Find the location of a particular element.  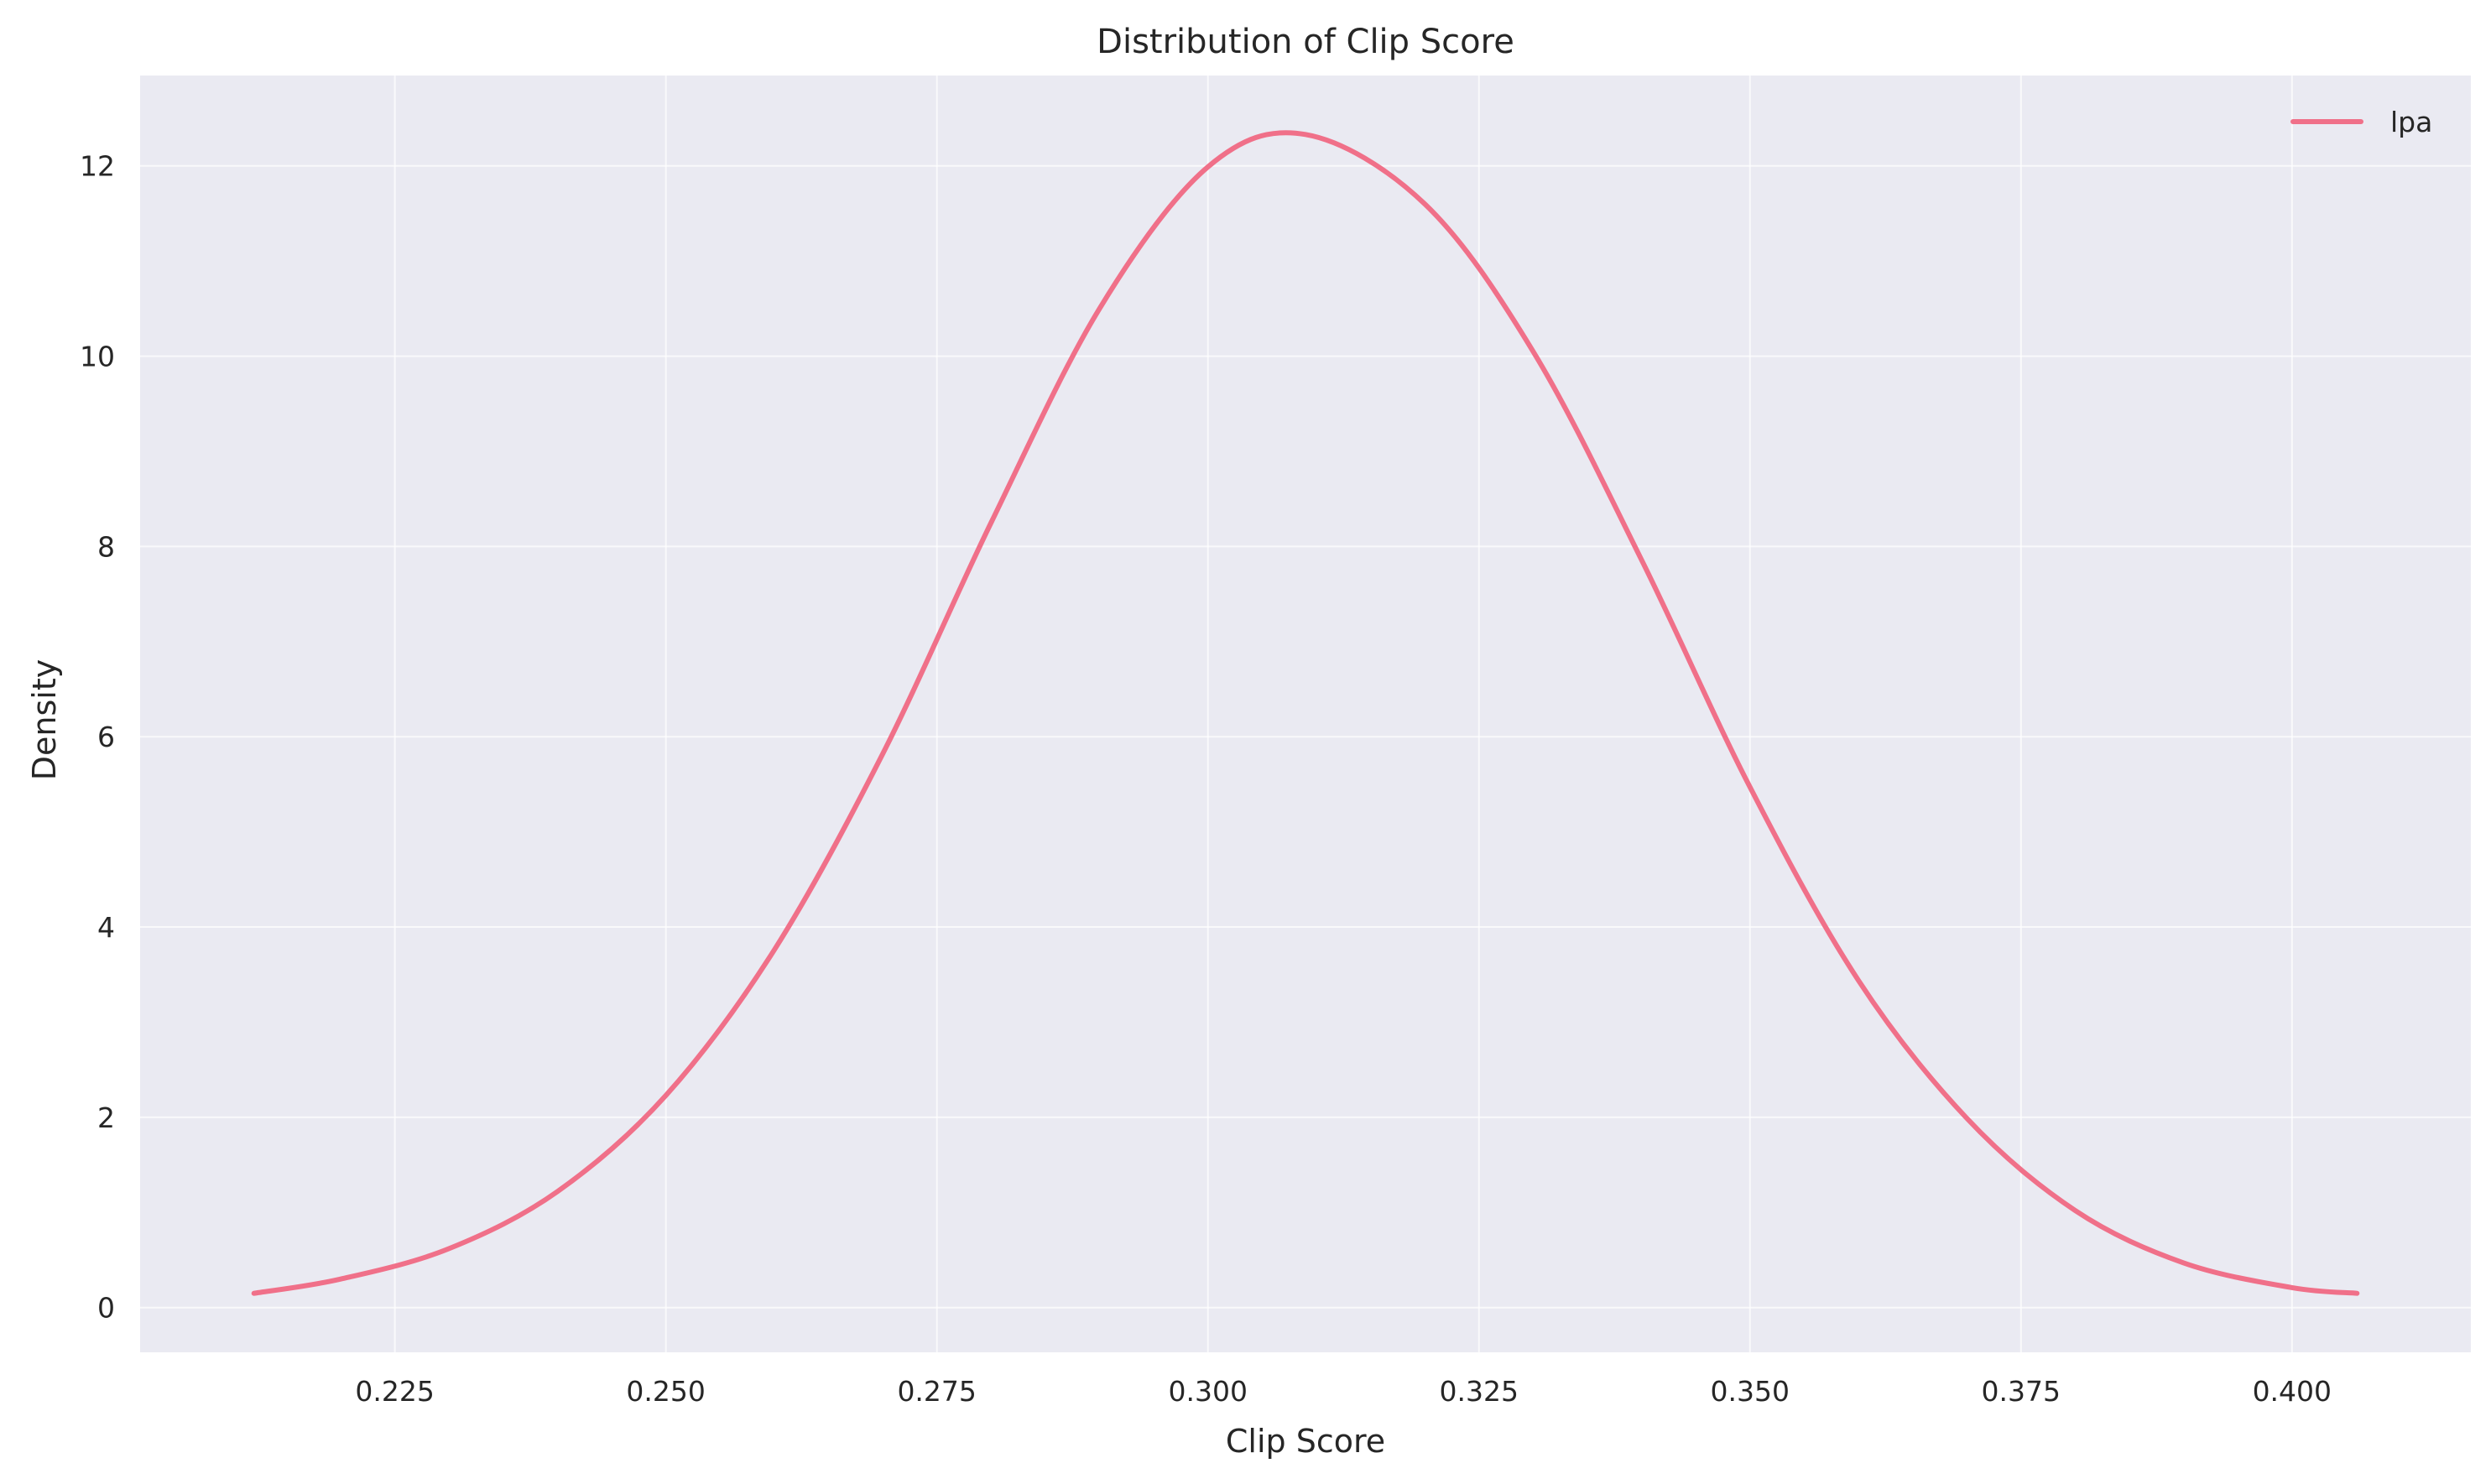

x-tick-label: 0.250 is located at coordinates (665, 1391).